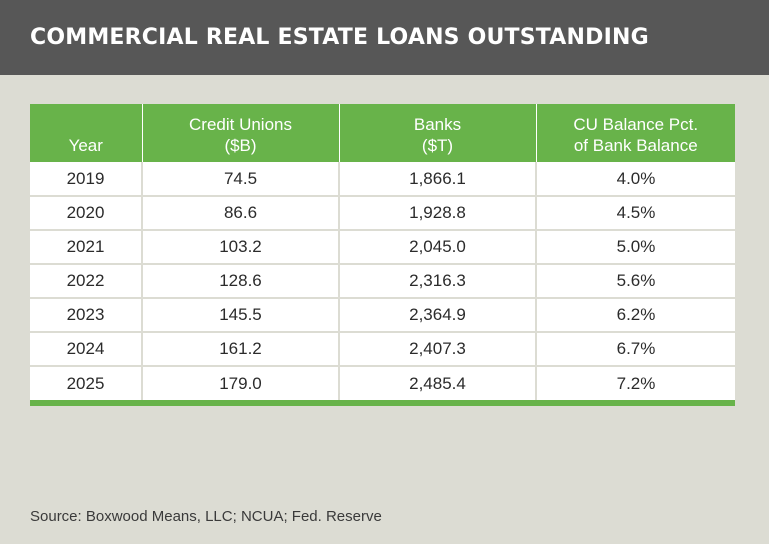  What do you see at coordinates (86, 315) in the screenshot?
I see `cell-year: 2023` at bounding box center [86, 315].